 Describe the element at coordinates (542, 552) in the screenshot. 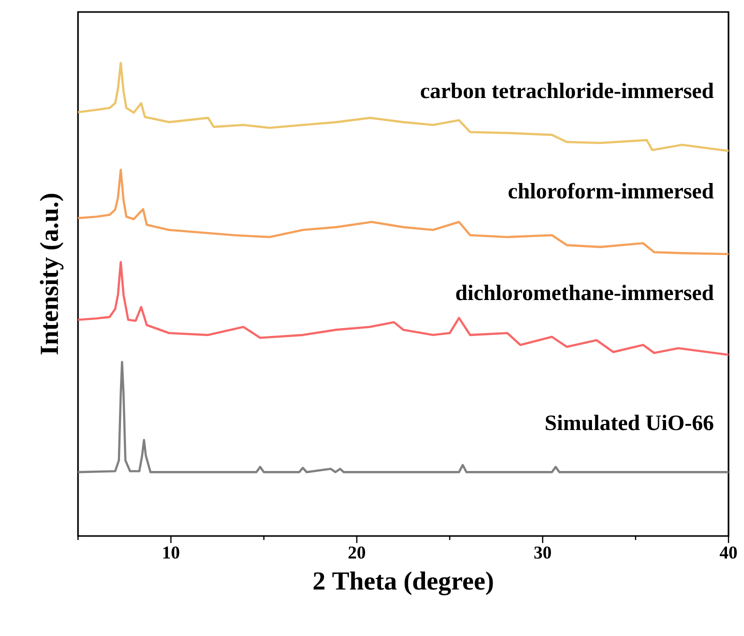

I see `x-tick-label: 30` at that location.